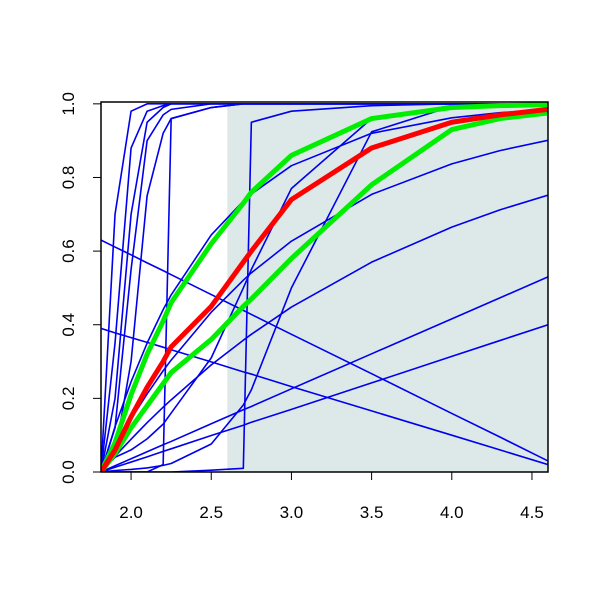 The image size is (600, 600). I want to click on y-tick-label: 0.6, so click(68, 251).